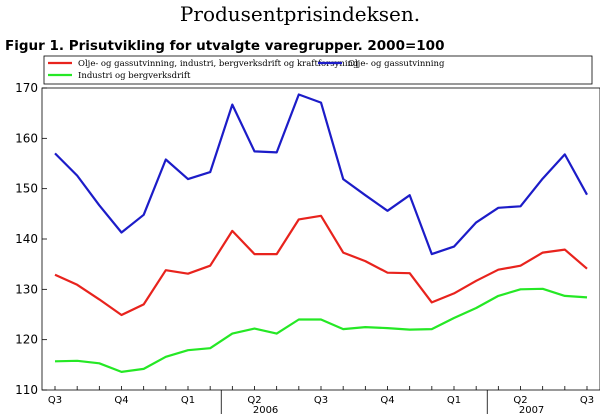 Image resolution: width=600 pixels, height=416 pixels. Describe the element at coordinates (300, 14) in the screenshot. I see `page-title: Produsentprisindeksen.` at that location.